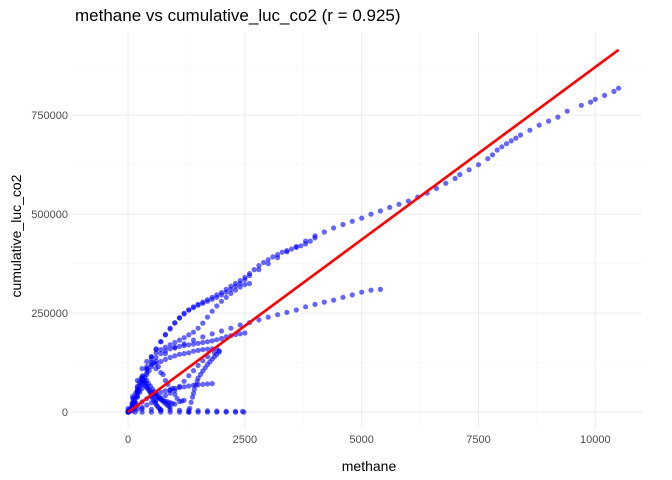  Describe the element at coordinates (65, 413) in the screenshot. I see `y-tick-label: 0` at that location.